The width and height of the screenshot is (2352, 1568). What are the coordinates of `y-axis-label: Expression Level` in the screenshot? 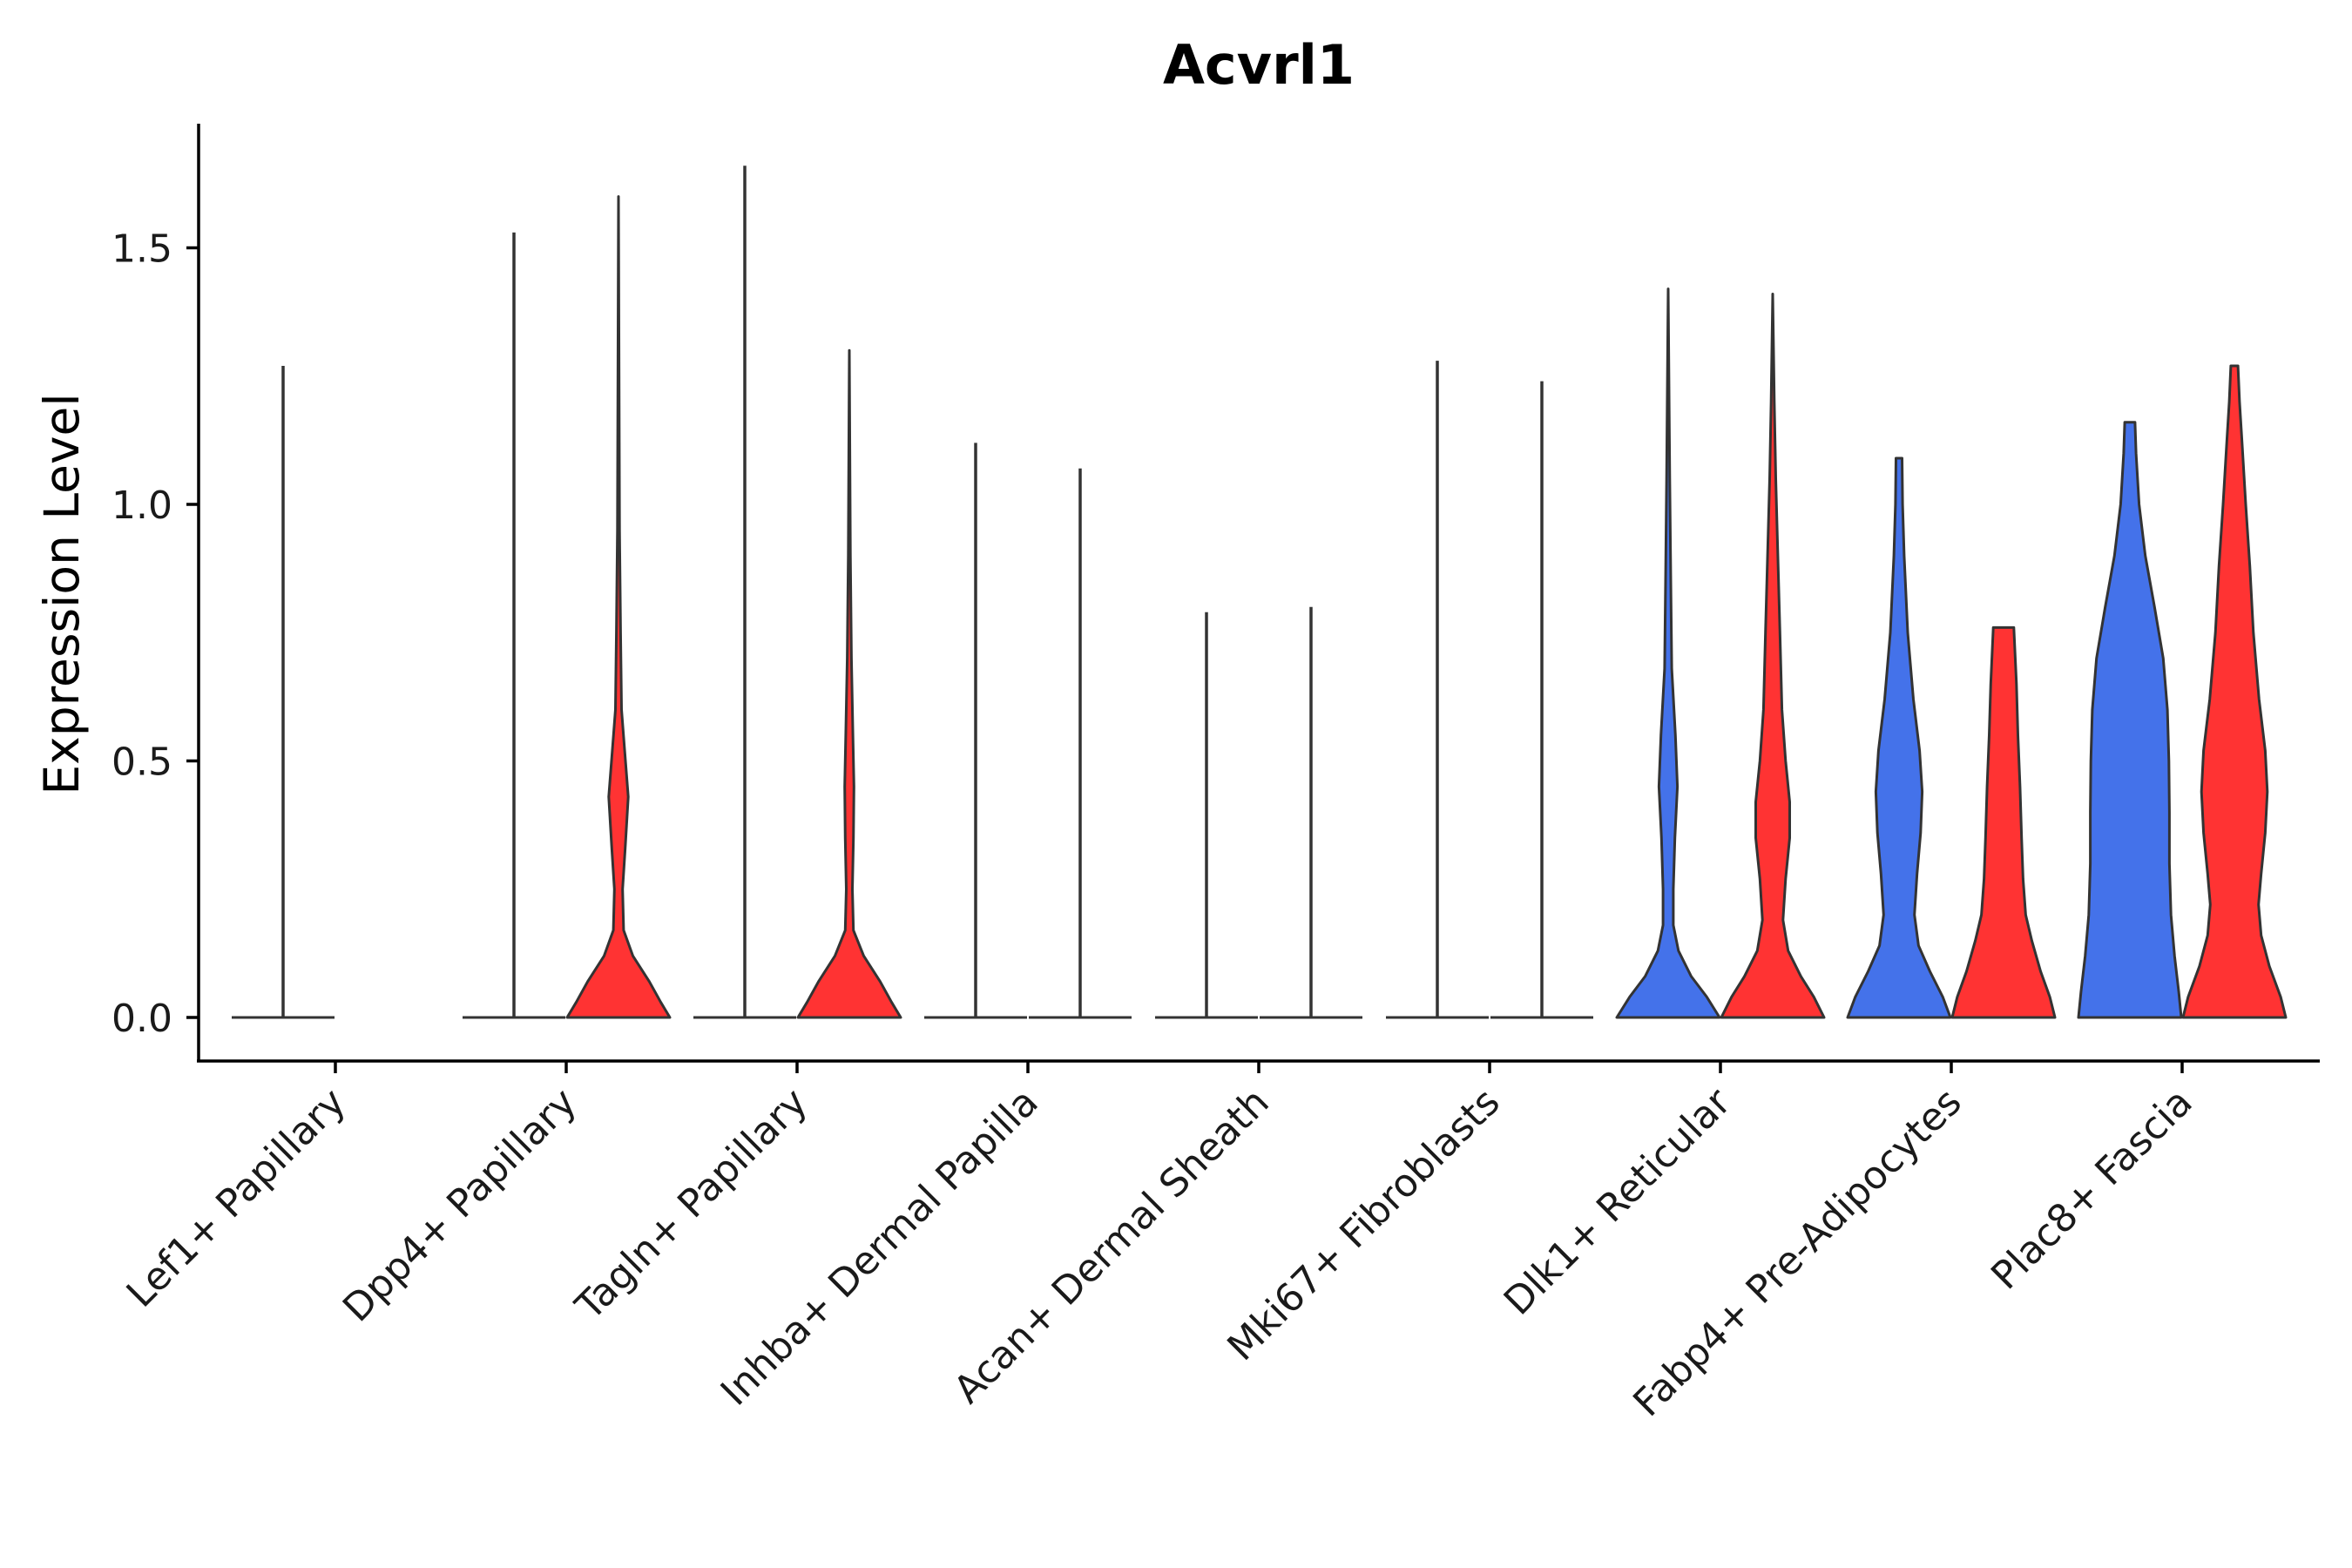 It's located at (62, 593).